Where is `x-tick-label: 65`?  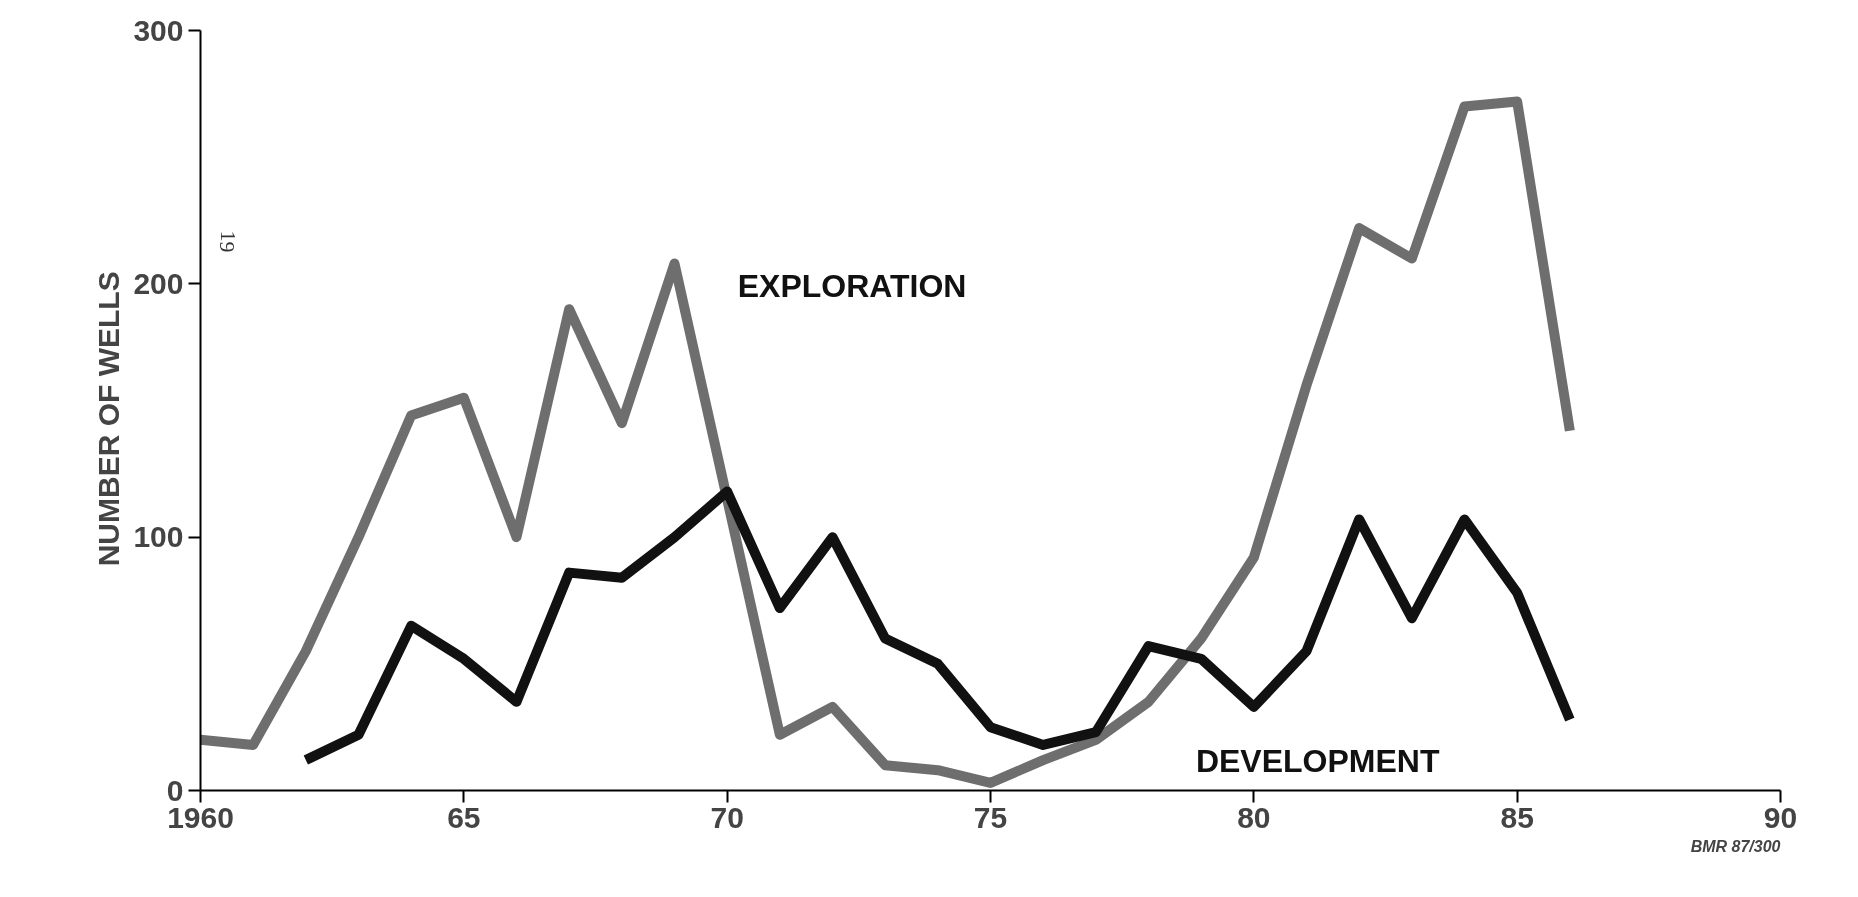 x-tick-label: 65 is located at coordinates (464, 817).